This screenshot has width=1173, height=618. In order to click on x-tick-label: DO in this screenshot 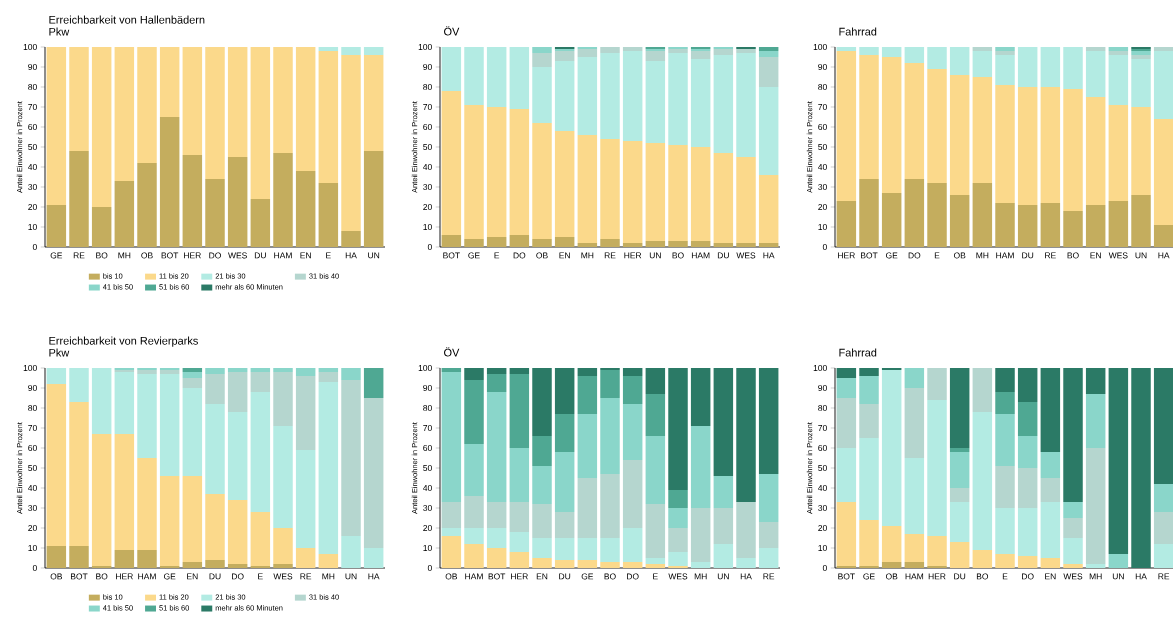, I will do `click(633, 576)`.